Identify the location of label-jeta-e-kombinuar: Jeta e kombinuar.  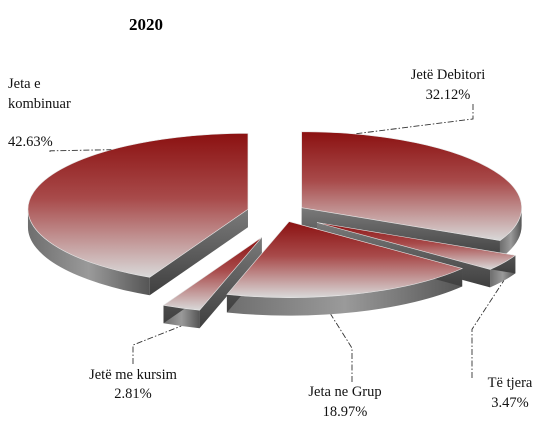
(39, 94).